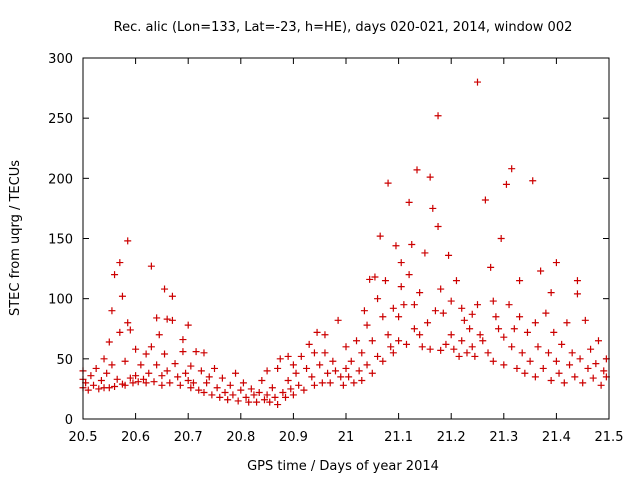  Describe the element at coordinates (398, 437) in the screenshot. I see `x-tick-label: 21.1` at that location.